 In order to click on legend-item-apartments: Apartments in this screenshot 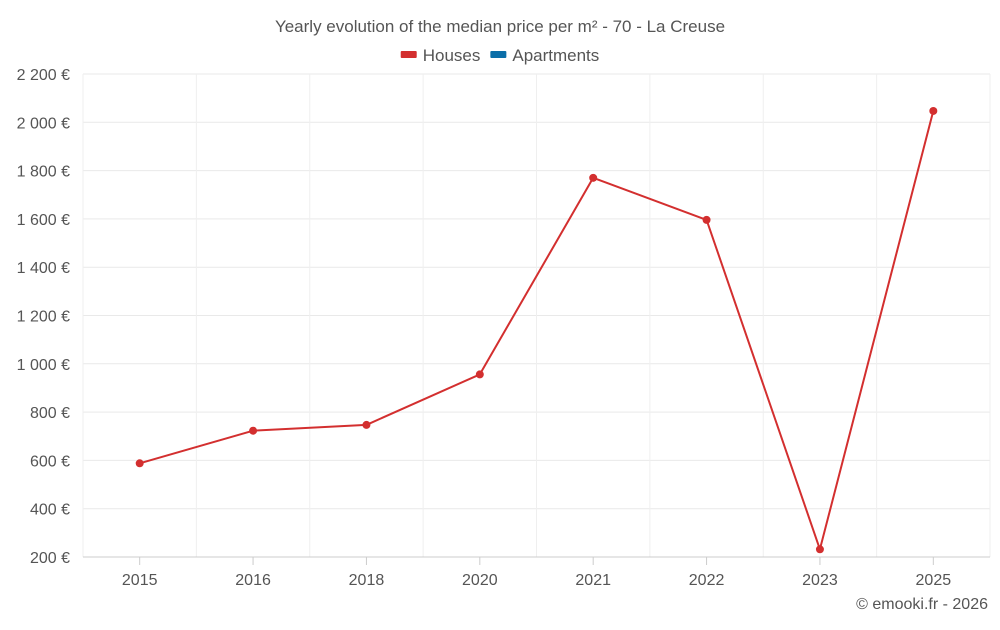, I will do `click(544, 55)`.